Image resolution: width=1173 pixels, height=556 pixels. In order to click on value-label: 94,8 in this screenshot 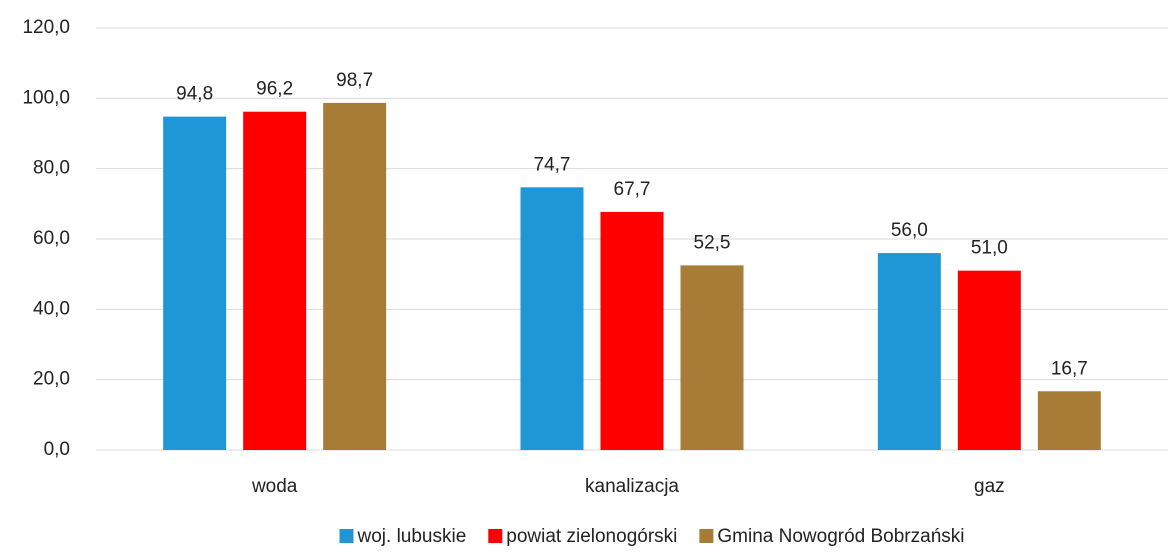, I will do `click(194, 94)`.